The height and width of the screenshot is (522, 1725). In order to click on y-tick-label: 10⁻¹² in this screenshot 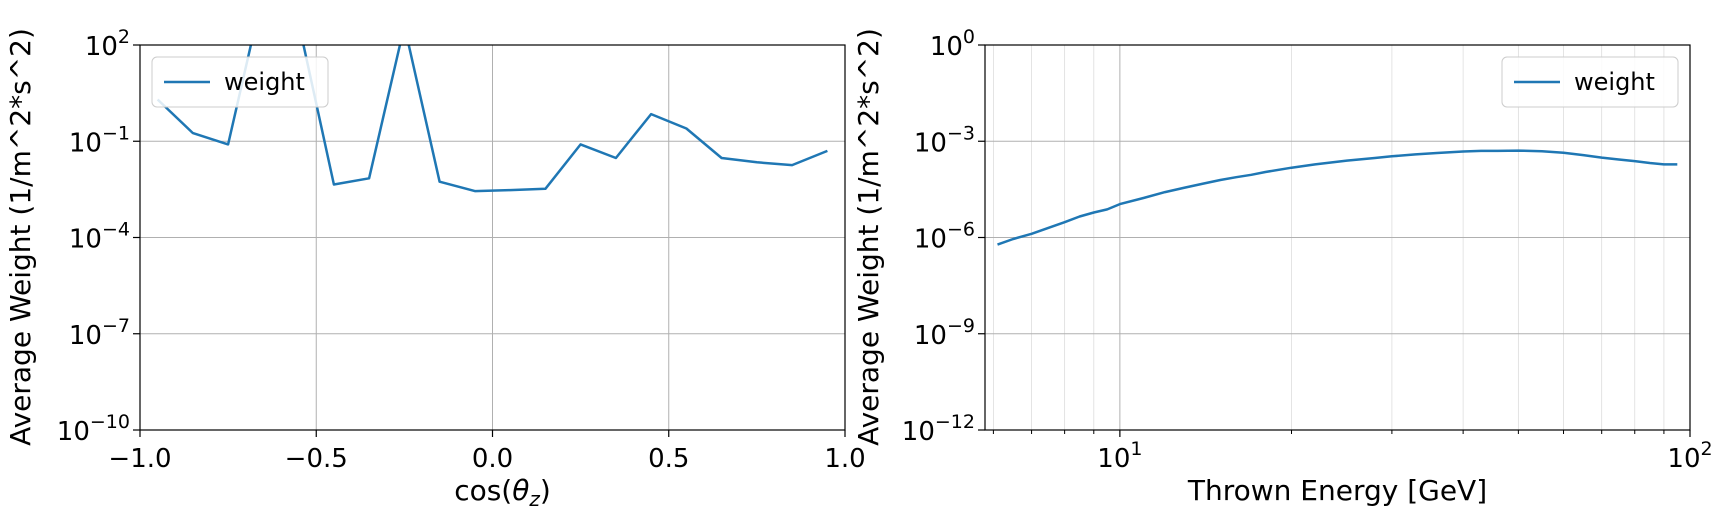, I will do `click(938, 429)`.